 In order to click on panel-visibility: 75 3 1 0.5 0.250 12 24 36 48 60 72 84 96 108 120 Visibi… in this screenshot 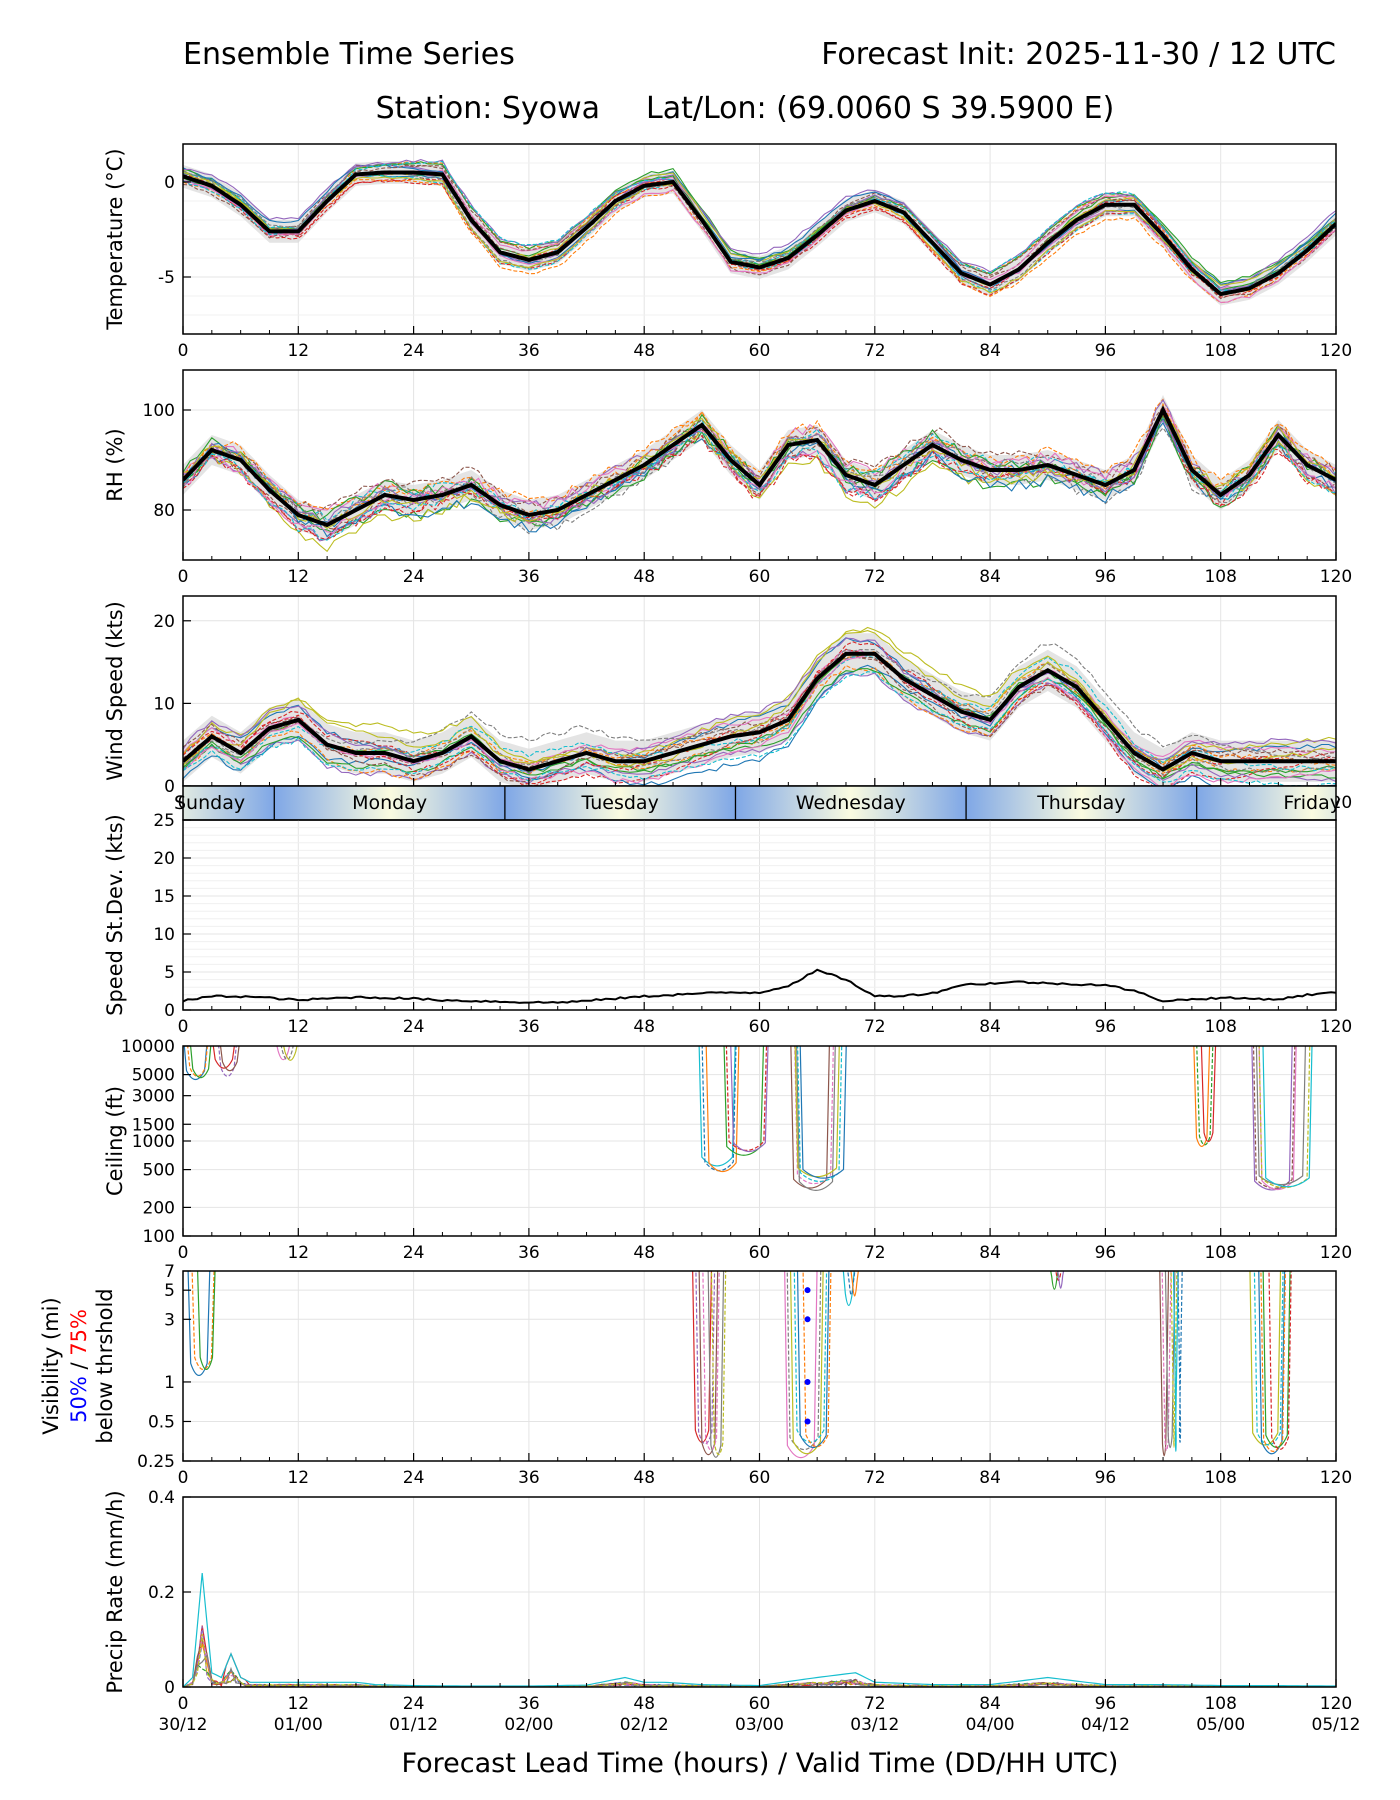, I will do `click(695, 1375)`.